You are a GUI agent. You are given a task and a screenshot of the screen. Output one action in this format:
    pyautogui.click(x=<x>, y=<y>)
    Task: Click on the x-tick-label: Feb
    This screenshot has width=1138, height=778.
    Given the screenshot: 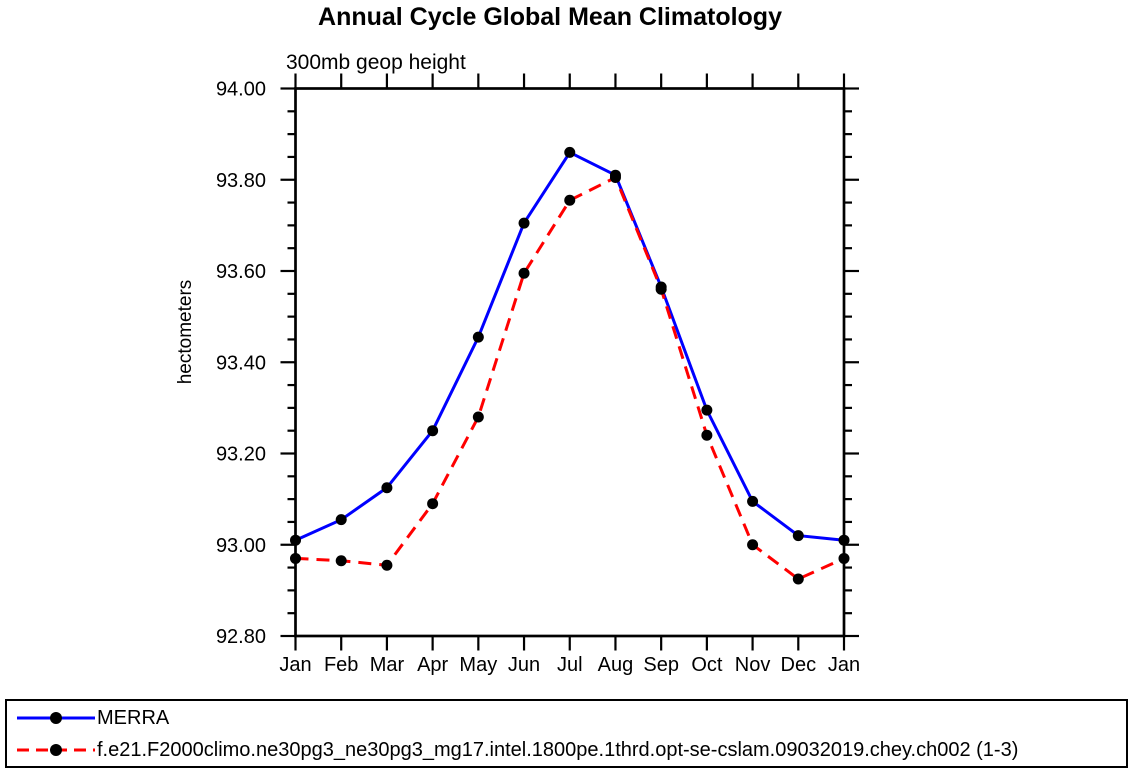 What is the action you would take?
    pyautogui.click(x=341, y=665)
    